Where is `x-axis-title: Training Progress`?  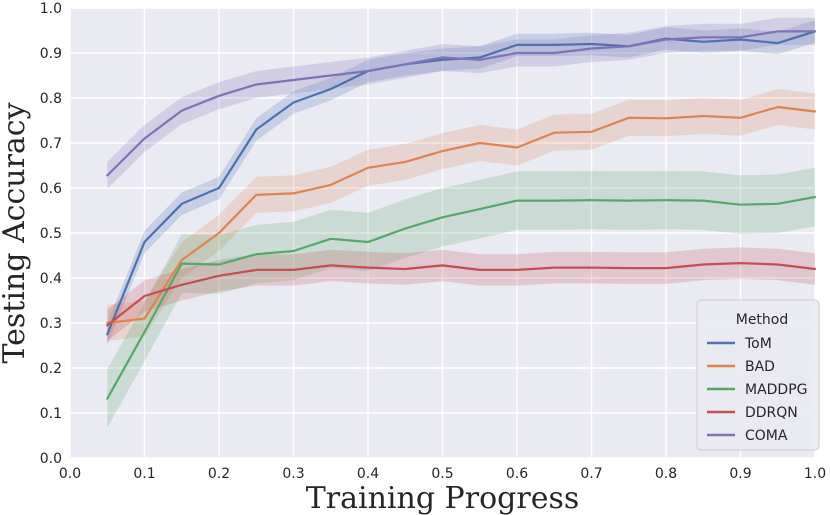
x-axis-title: Training Progress is located at coordinates (443, 498).